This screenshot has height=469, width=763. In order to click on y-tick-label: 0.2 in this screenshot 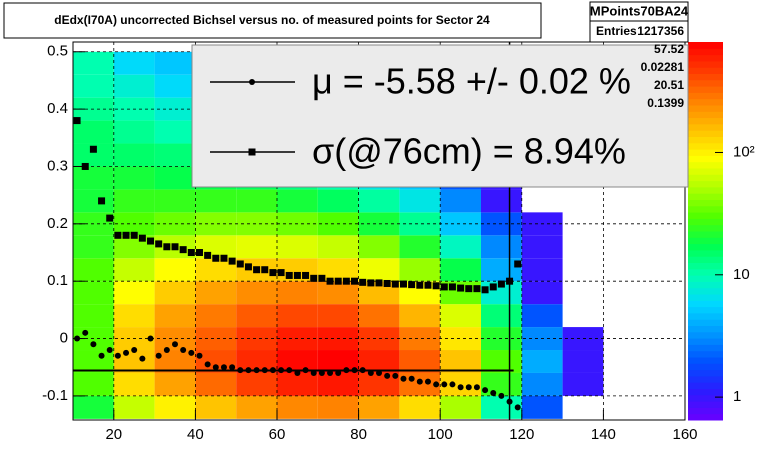, I will do `click(57, 223)`.